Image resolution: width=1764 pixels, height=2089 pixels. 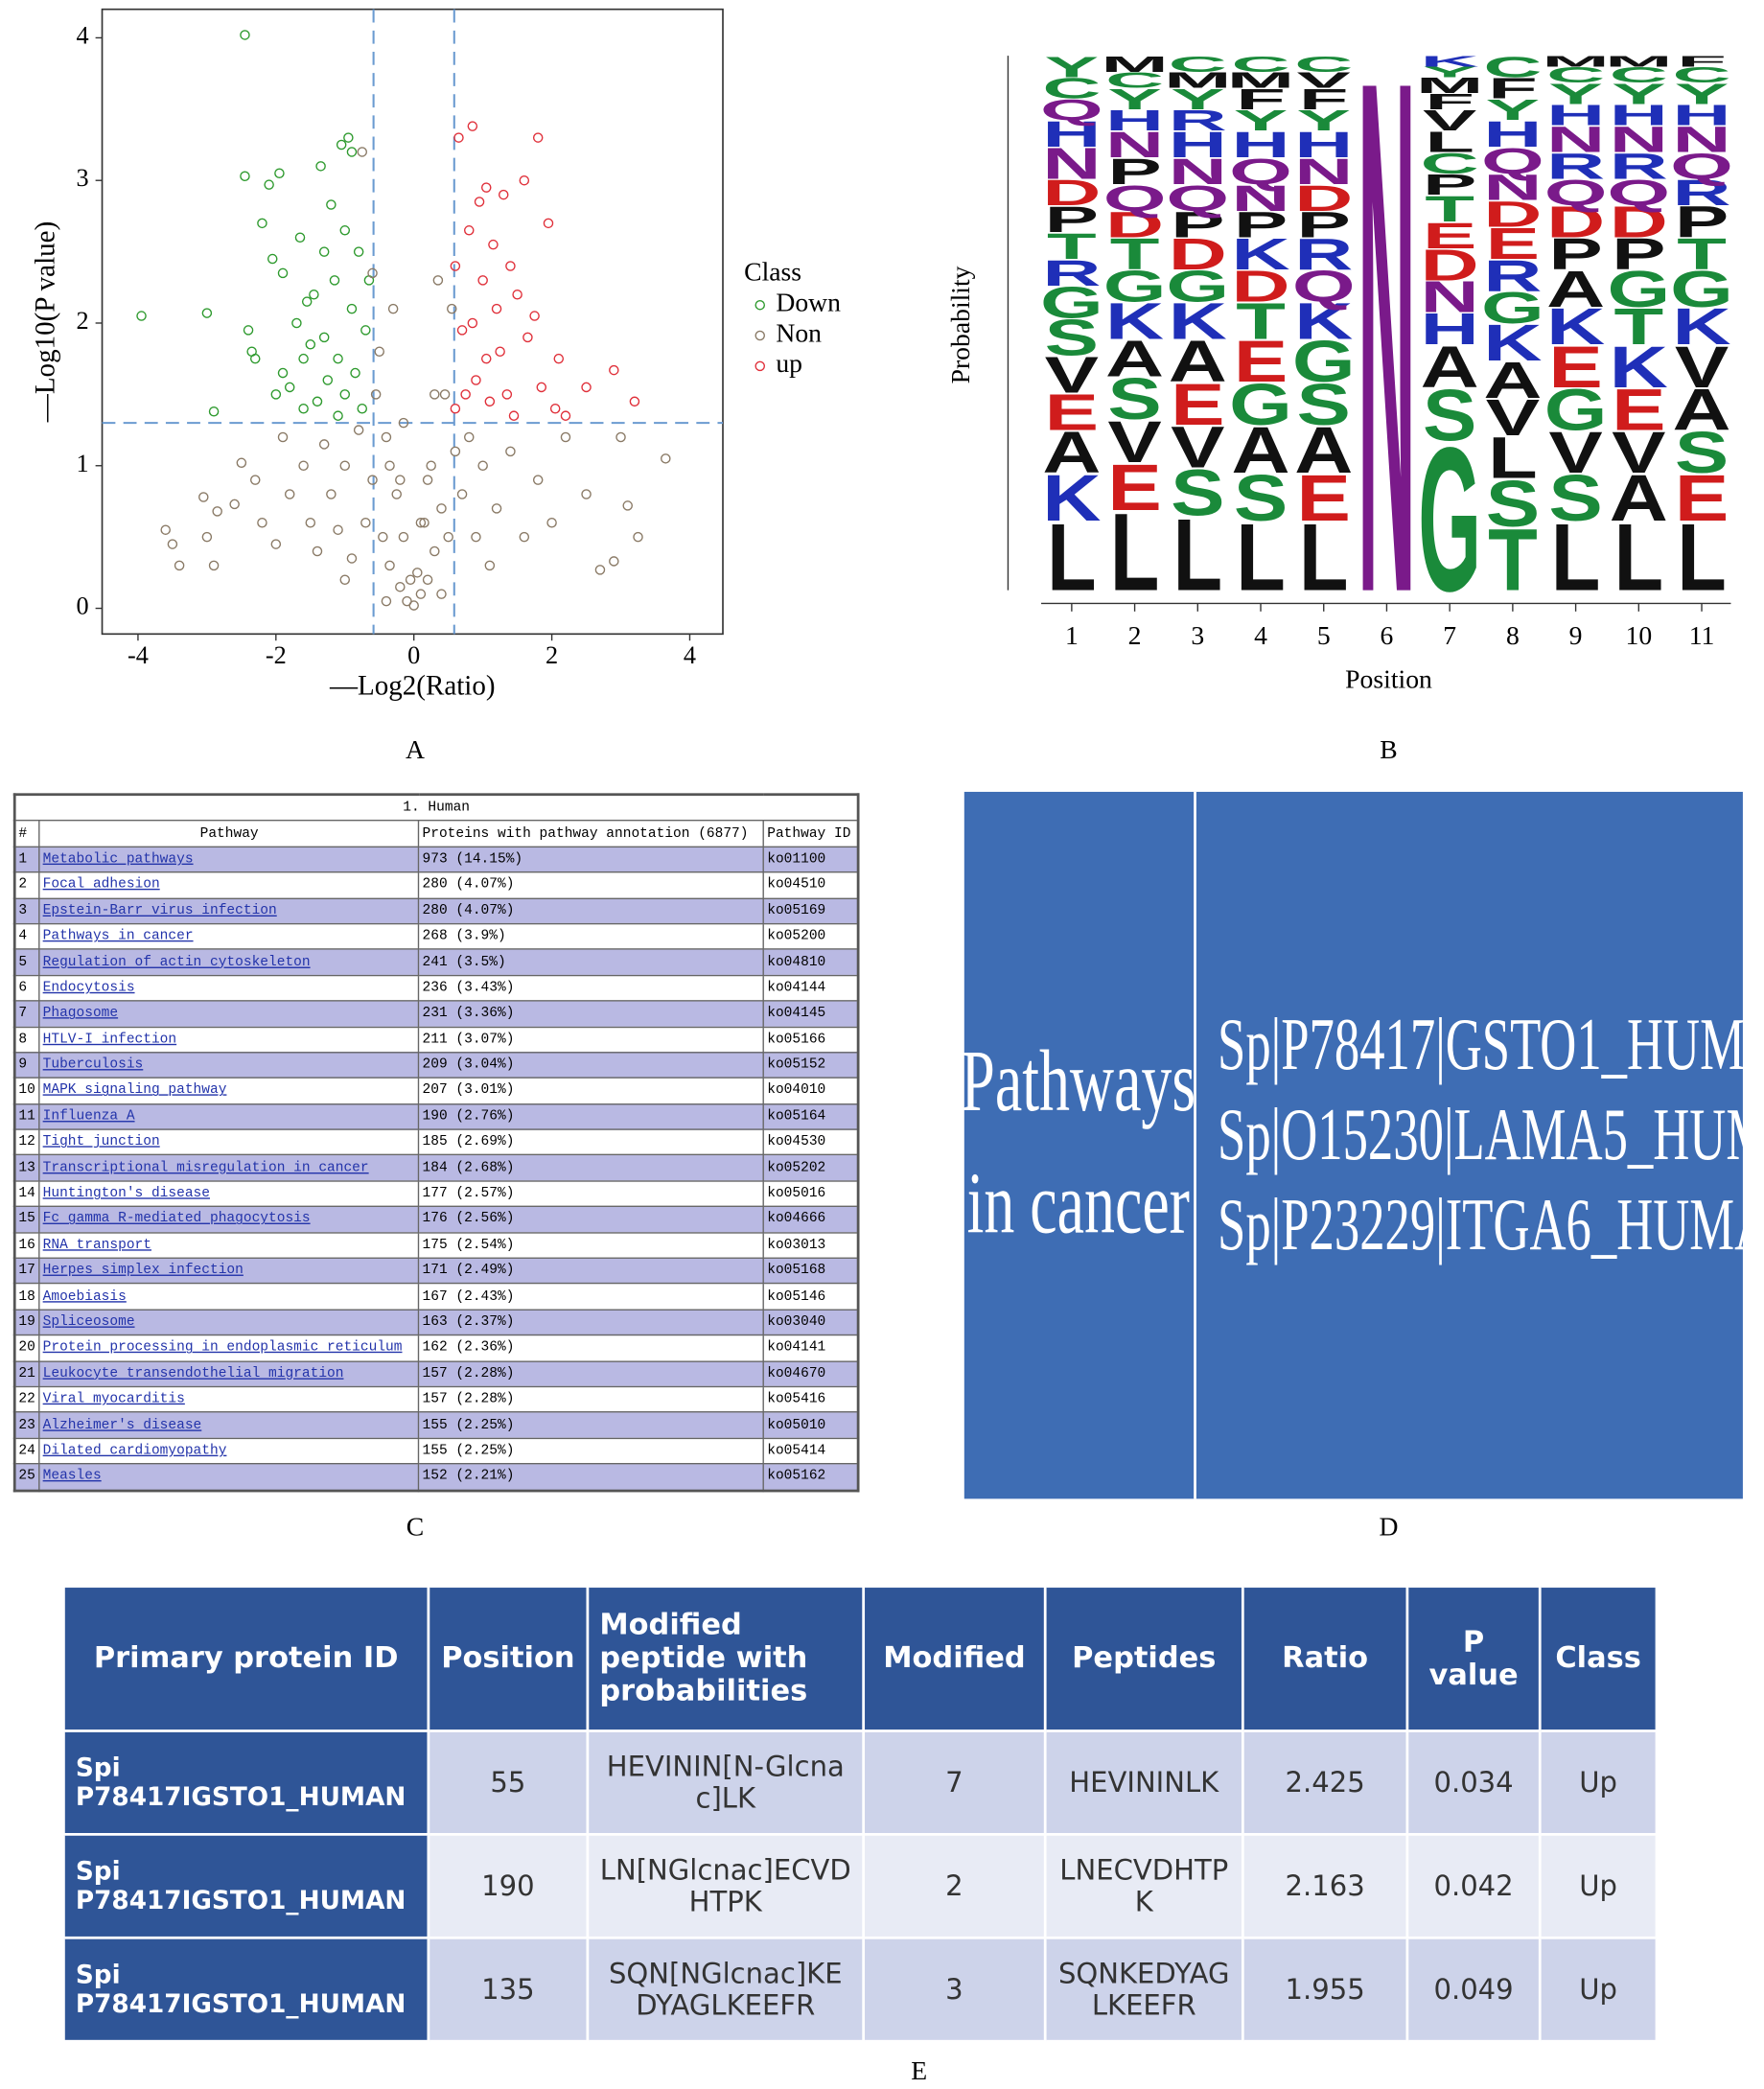 I want to click on logo-letter: H, so click(x=1134, y=120).